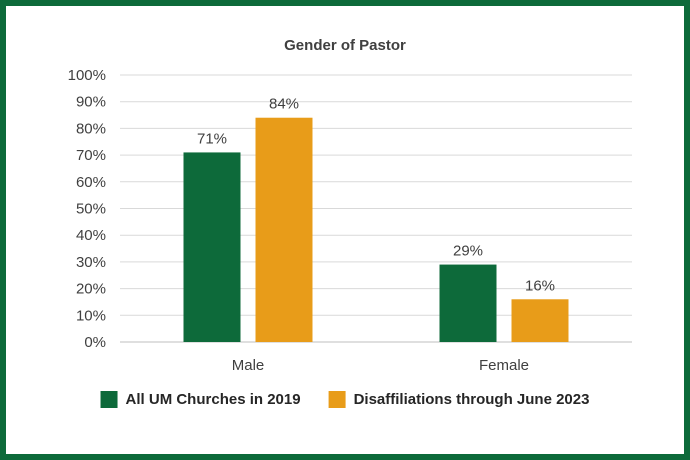 This screenshot has height=460, width=690. I want to click on chart-title: Gender of Pastor, so click(345, 45).